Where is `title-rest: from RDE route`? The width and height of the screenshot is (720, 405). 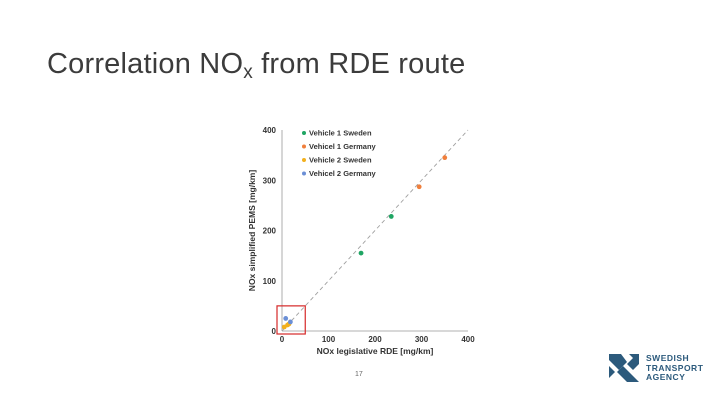 title-rest: from RDE route is located at coordinates (359, 64).